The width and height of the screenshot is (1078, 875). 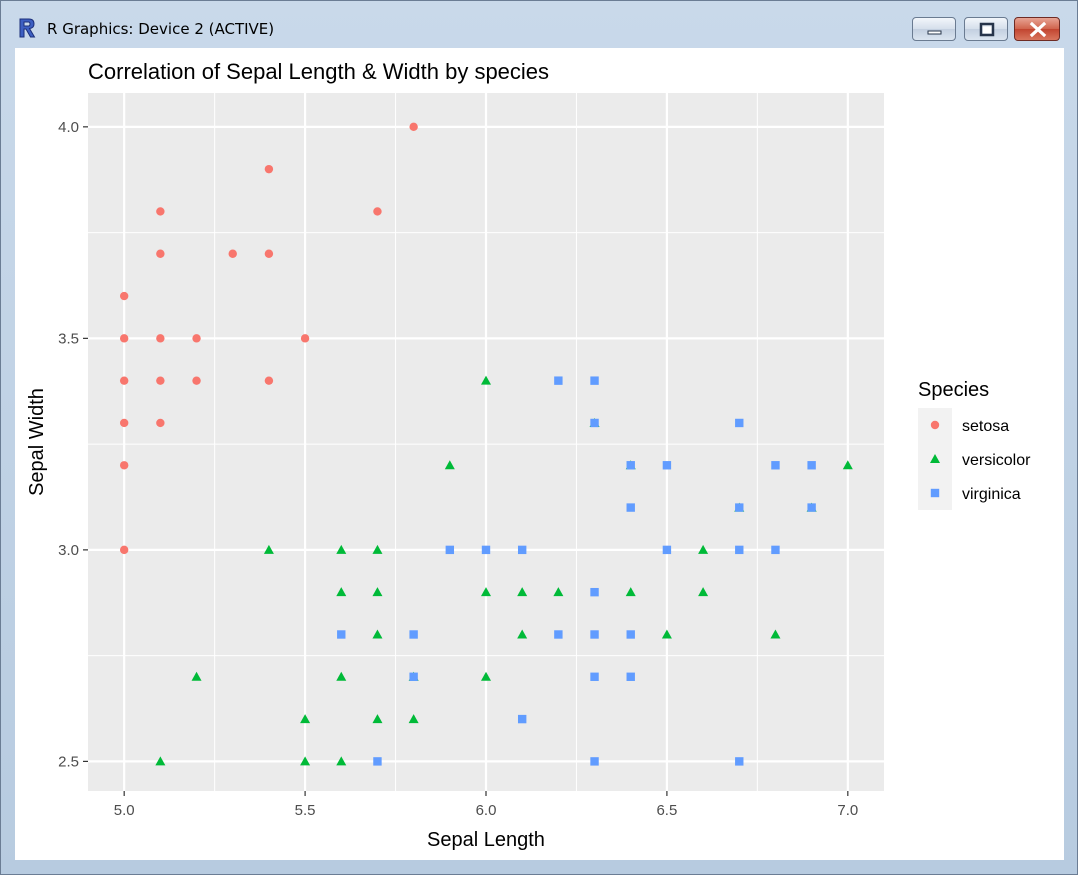 I want to click on x-tick-label: 5.0, so click(x=124, y=810).